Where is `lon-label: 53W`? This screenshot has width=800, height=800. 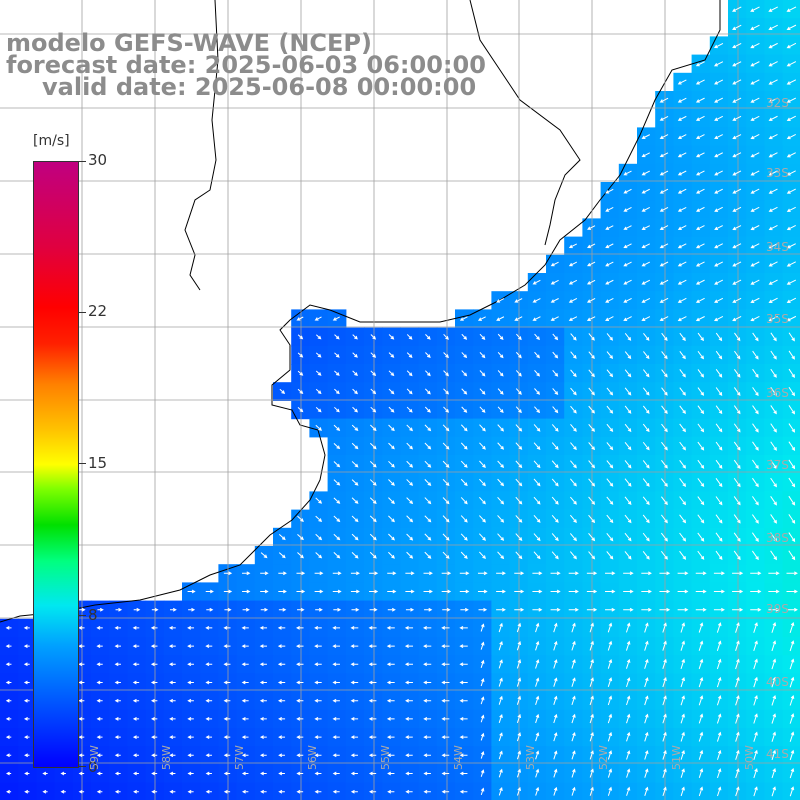
lon-label: 53W is located at coordinates (530, 757).